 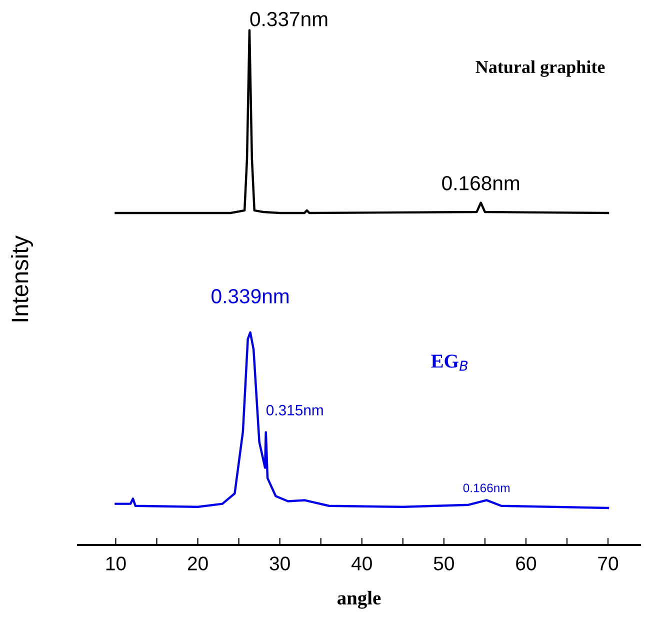 I want to click on annotation: 0.166nm, so click(x=486, y=488).